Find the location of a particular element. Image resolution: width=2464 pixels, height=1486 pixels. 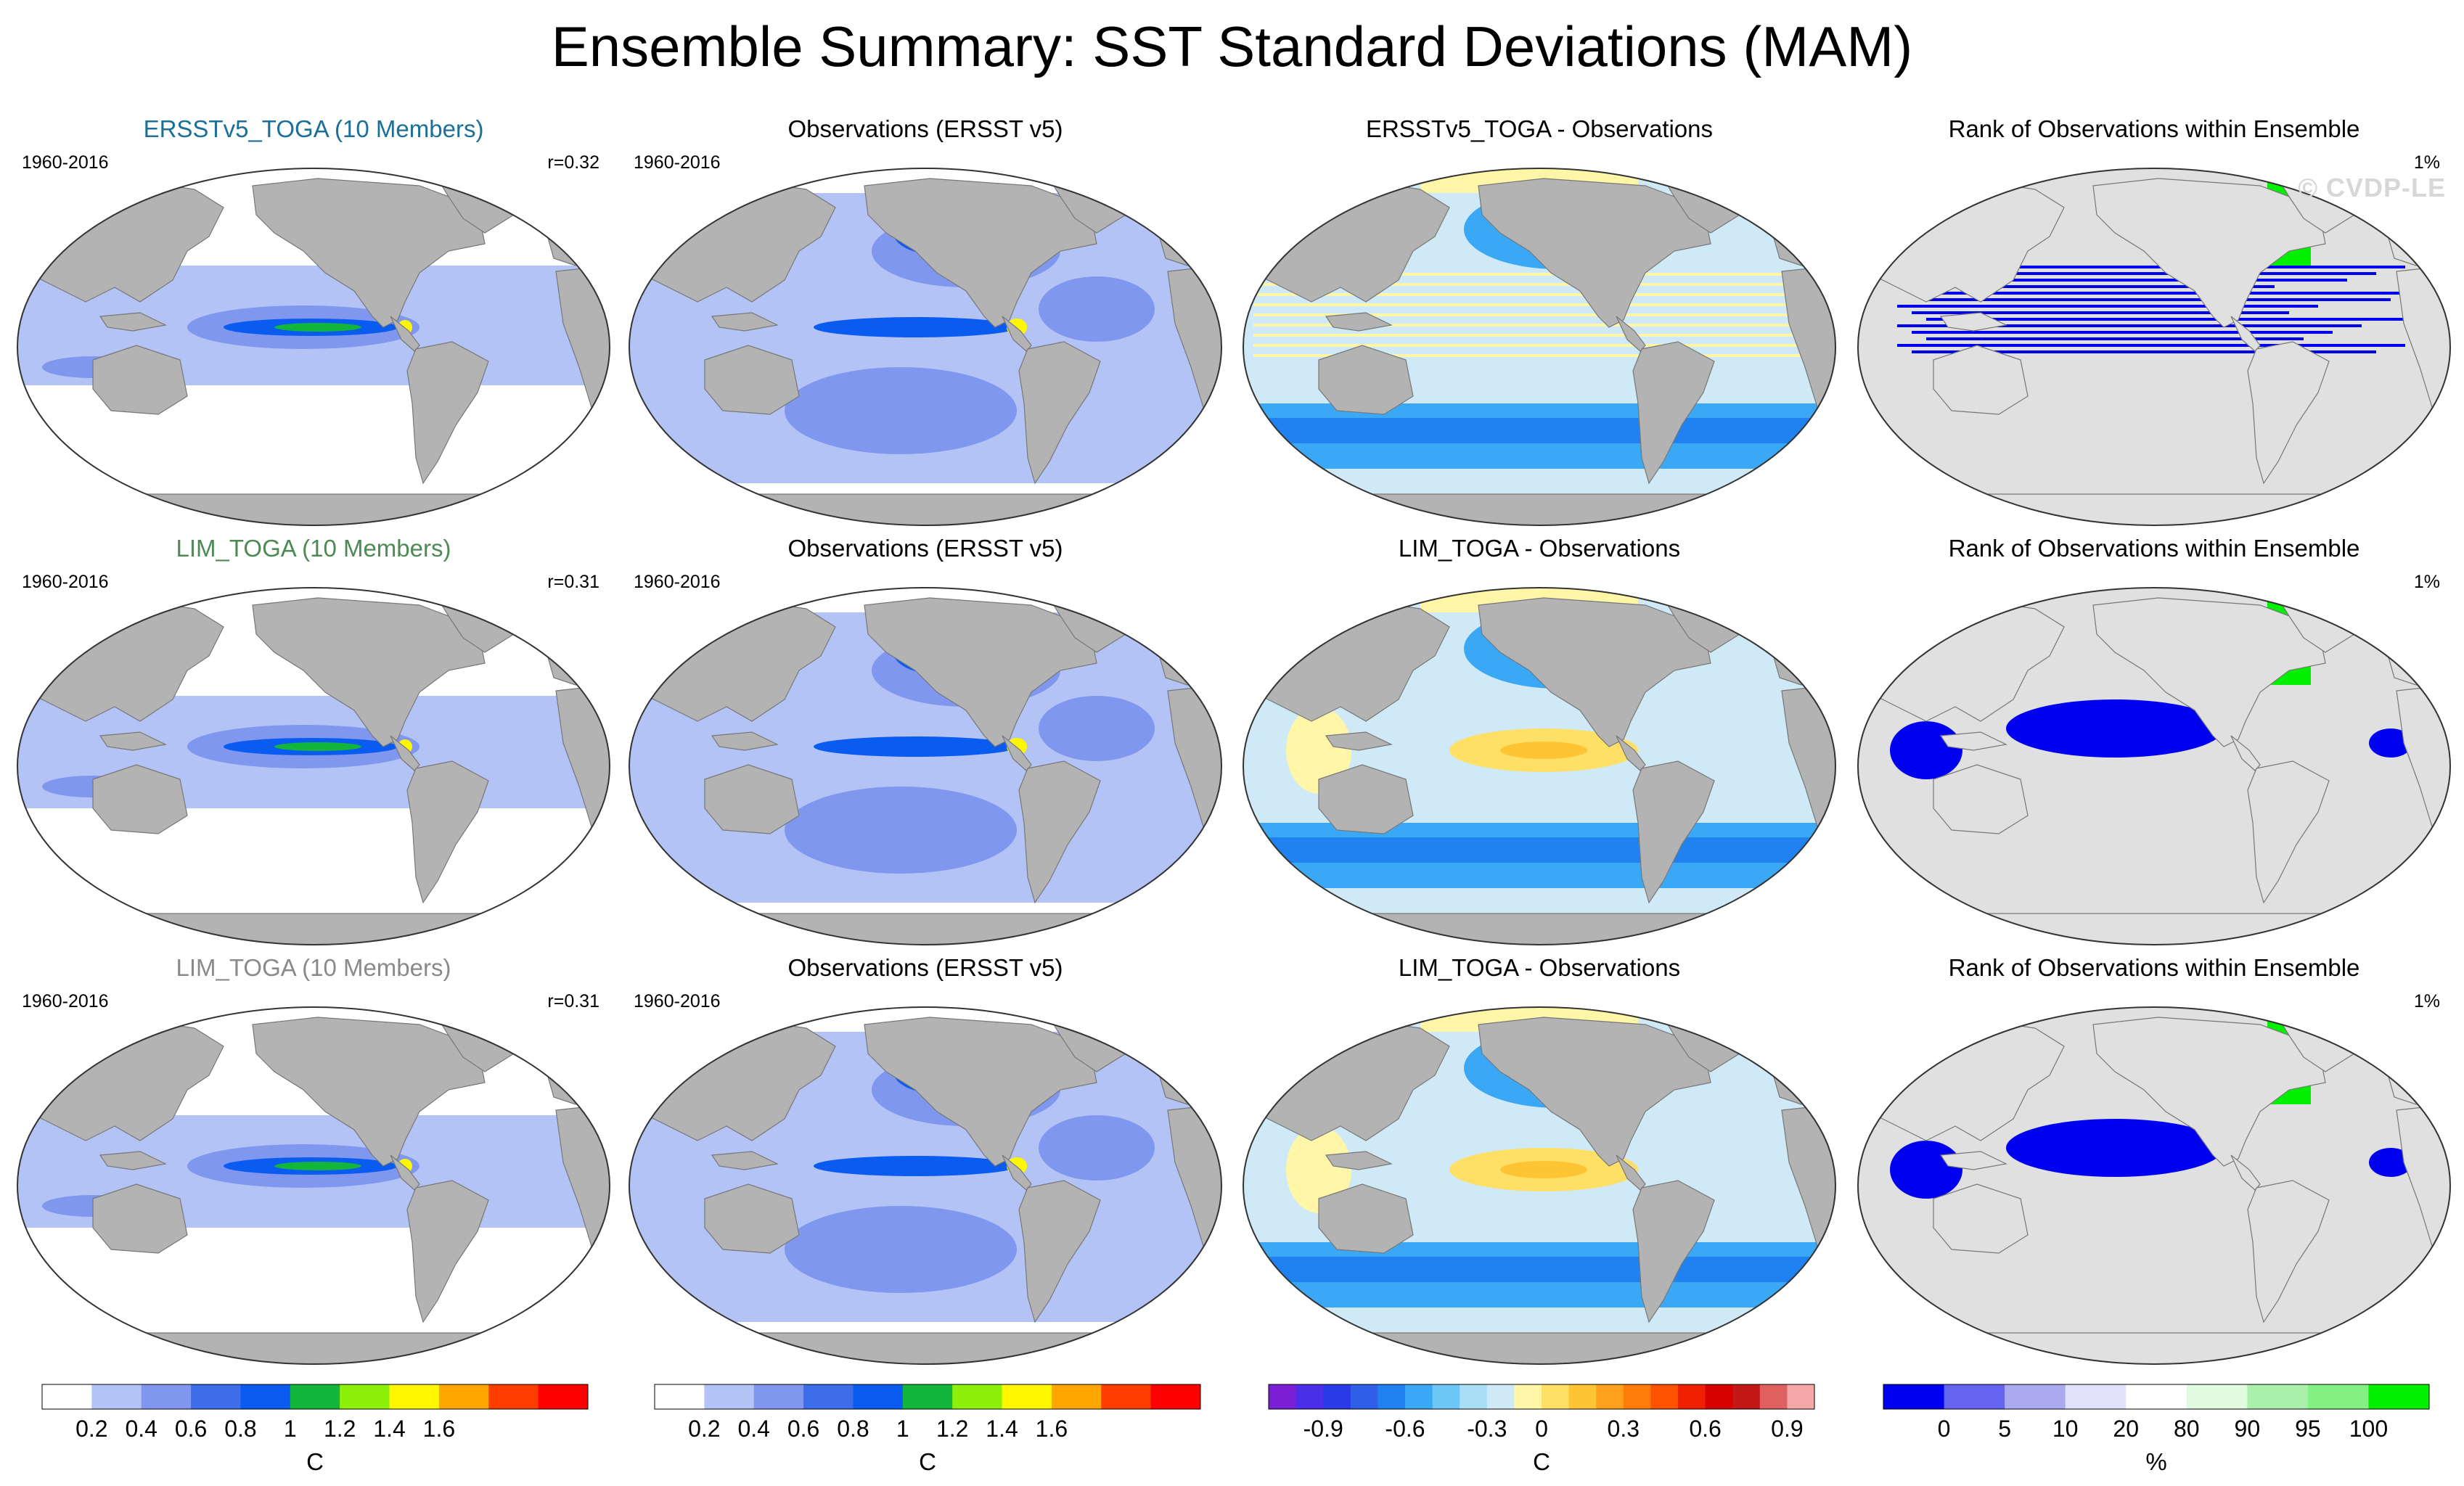

diff-colorbar-graphic: -0.9 -0.6 -0.3 0 0.3 0.6 0.9 is located at coordinates (1541, 1413).